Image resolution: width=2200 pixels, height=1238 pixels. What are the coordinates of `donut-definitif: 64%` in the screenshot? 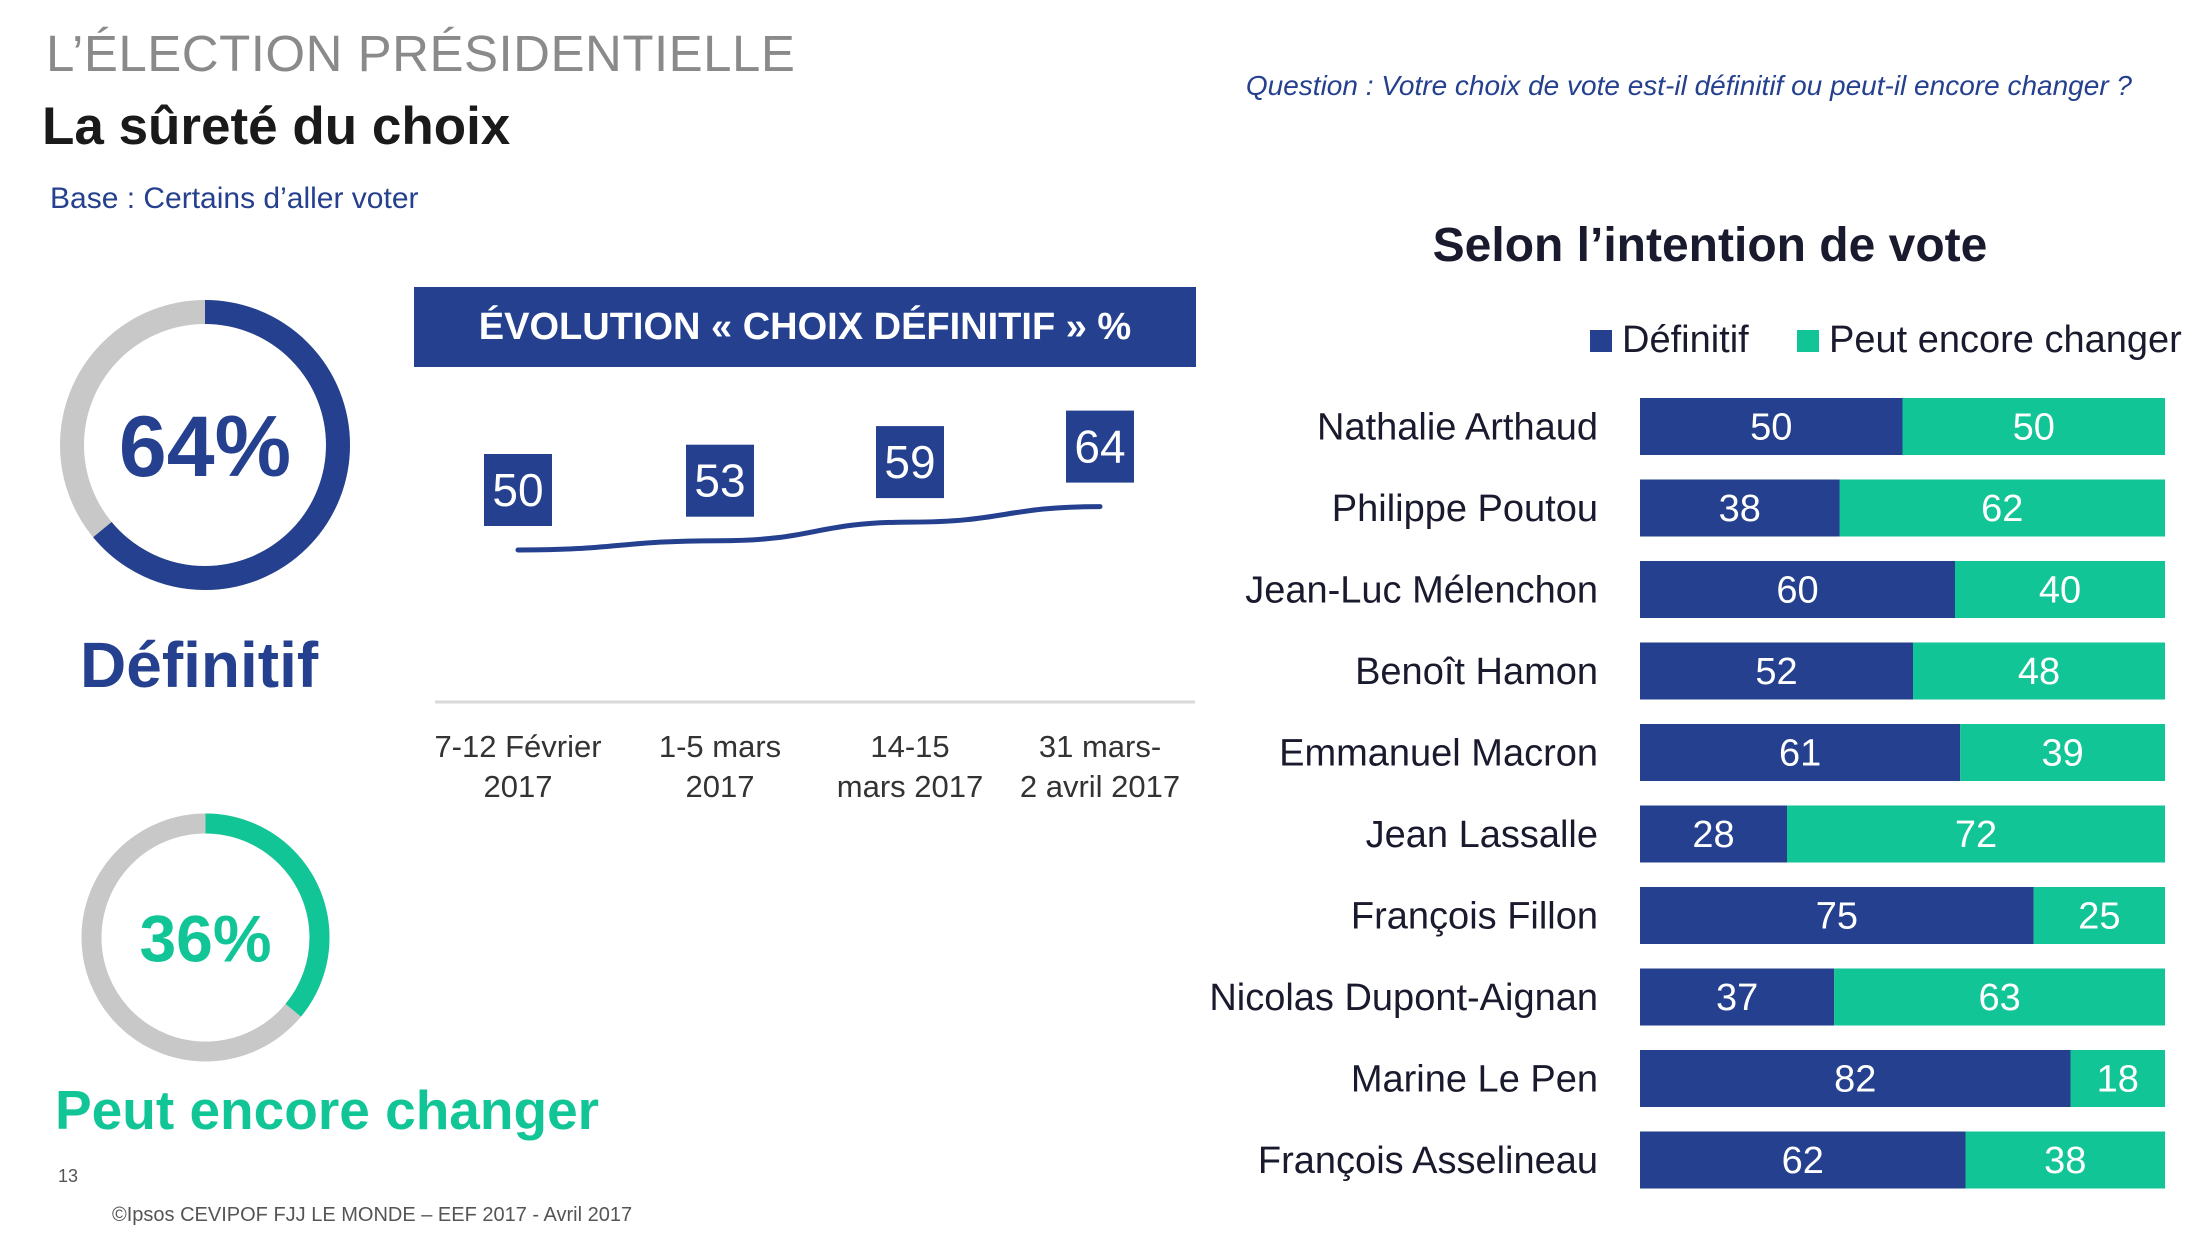 It's located at (205, 445).